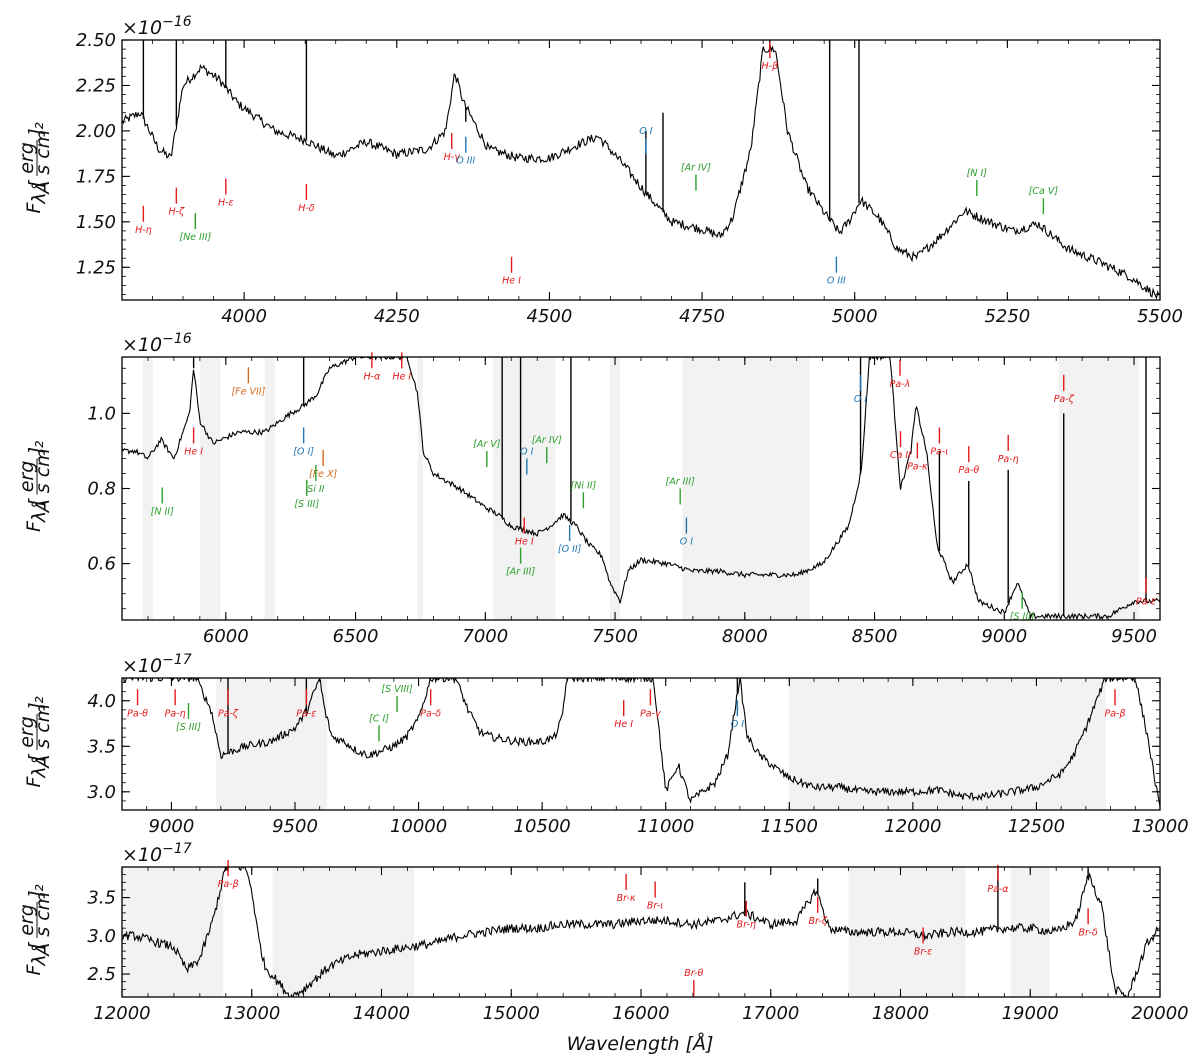 This screenshot has width=1200, height=1056. What do you see at coordinates (900, 1013) in the screenshot?
I see `x-tick-label: 18000` at bounding box center [900, 1013].